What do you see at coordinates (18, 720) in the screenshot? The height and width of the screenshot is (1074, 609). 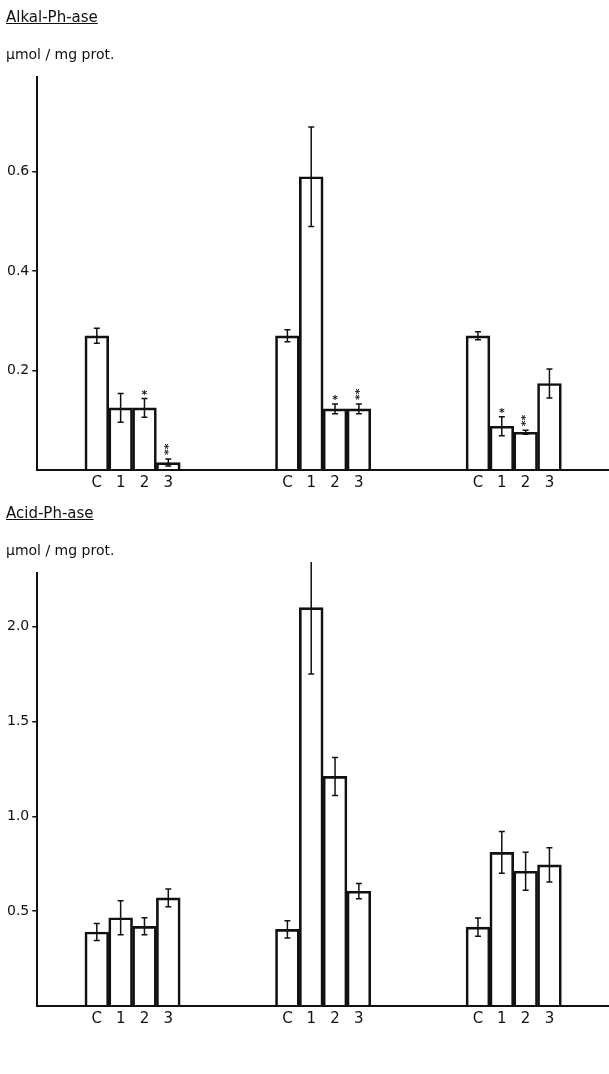 I see `y-tick-label: 1.5` at bounding box center [18, 720].